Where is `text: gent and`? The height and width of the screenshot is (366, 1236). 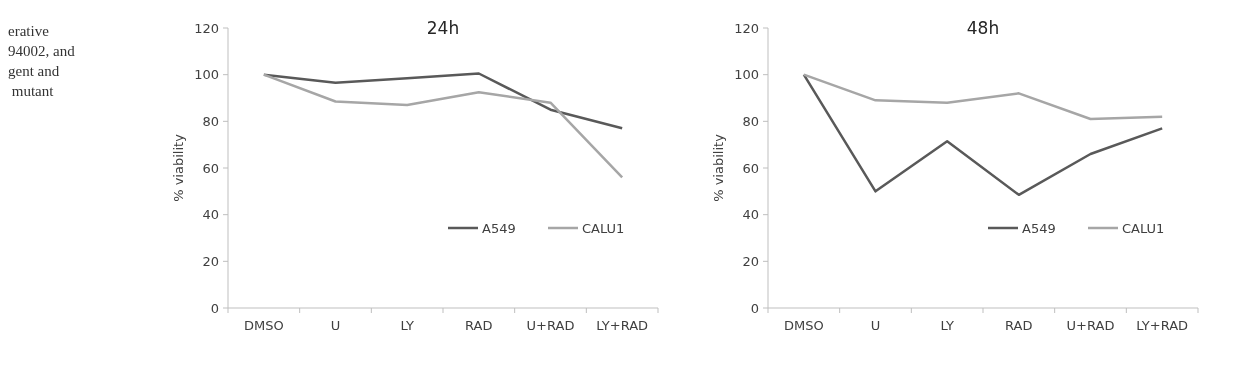
text: gent and is located at coordinates (34, 71).